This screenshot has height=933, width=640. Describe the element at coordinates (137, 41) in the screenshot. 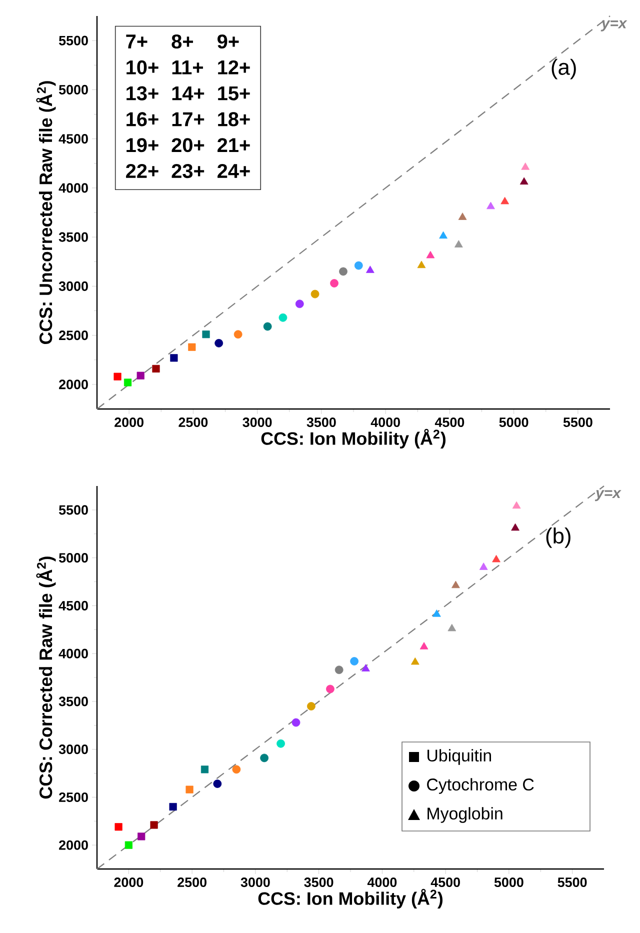

I see `annotation: 7+` at that location.